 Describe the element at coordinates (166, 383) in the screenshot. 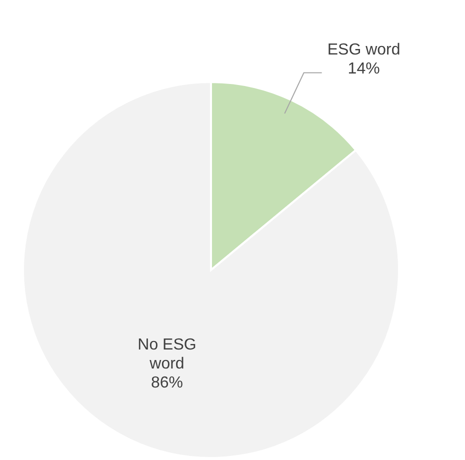

I see `data-label: 86%` at that location.